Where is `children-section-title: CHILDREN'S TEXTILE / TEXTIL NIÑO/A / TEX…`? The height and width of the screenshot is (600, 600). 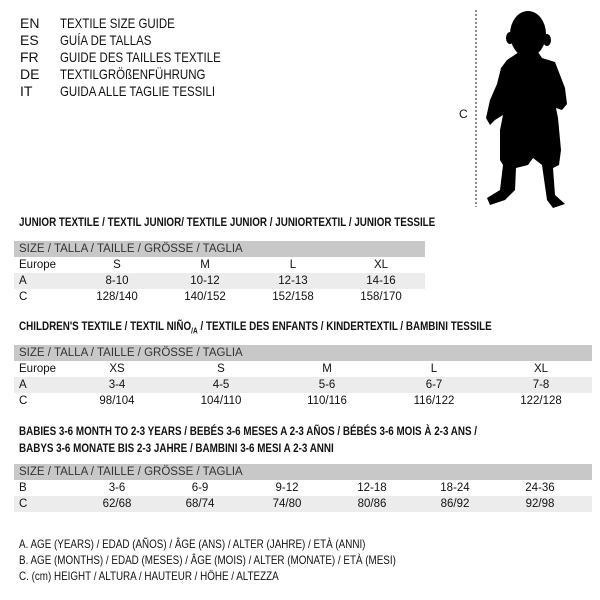 children-section-title: CHILDREN'S TEXTILE / TEXTIL NIÑO/A / TEX… is located at coordinates (255, 327).